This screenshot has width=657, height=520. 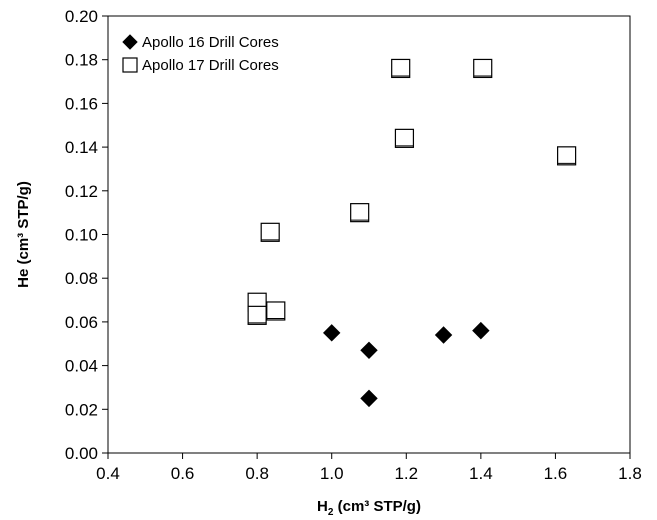 I want to click on y-tick-label: 0.00, so click(x=81, y=453).